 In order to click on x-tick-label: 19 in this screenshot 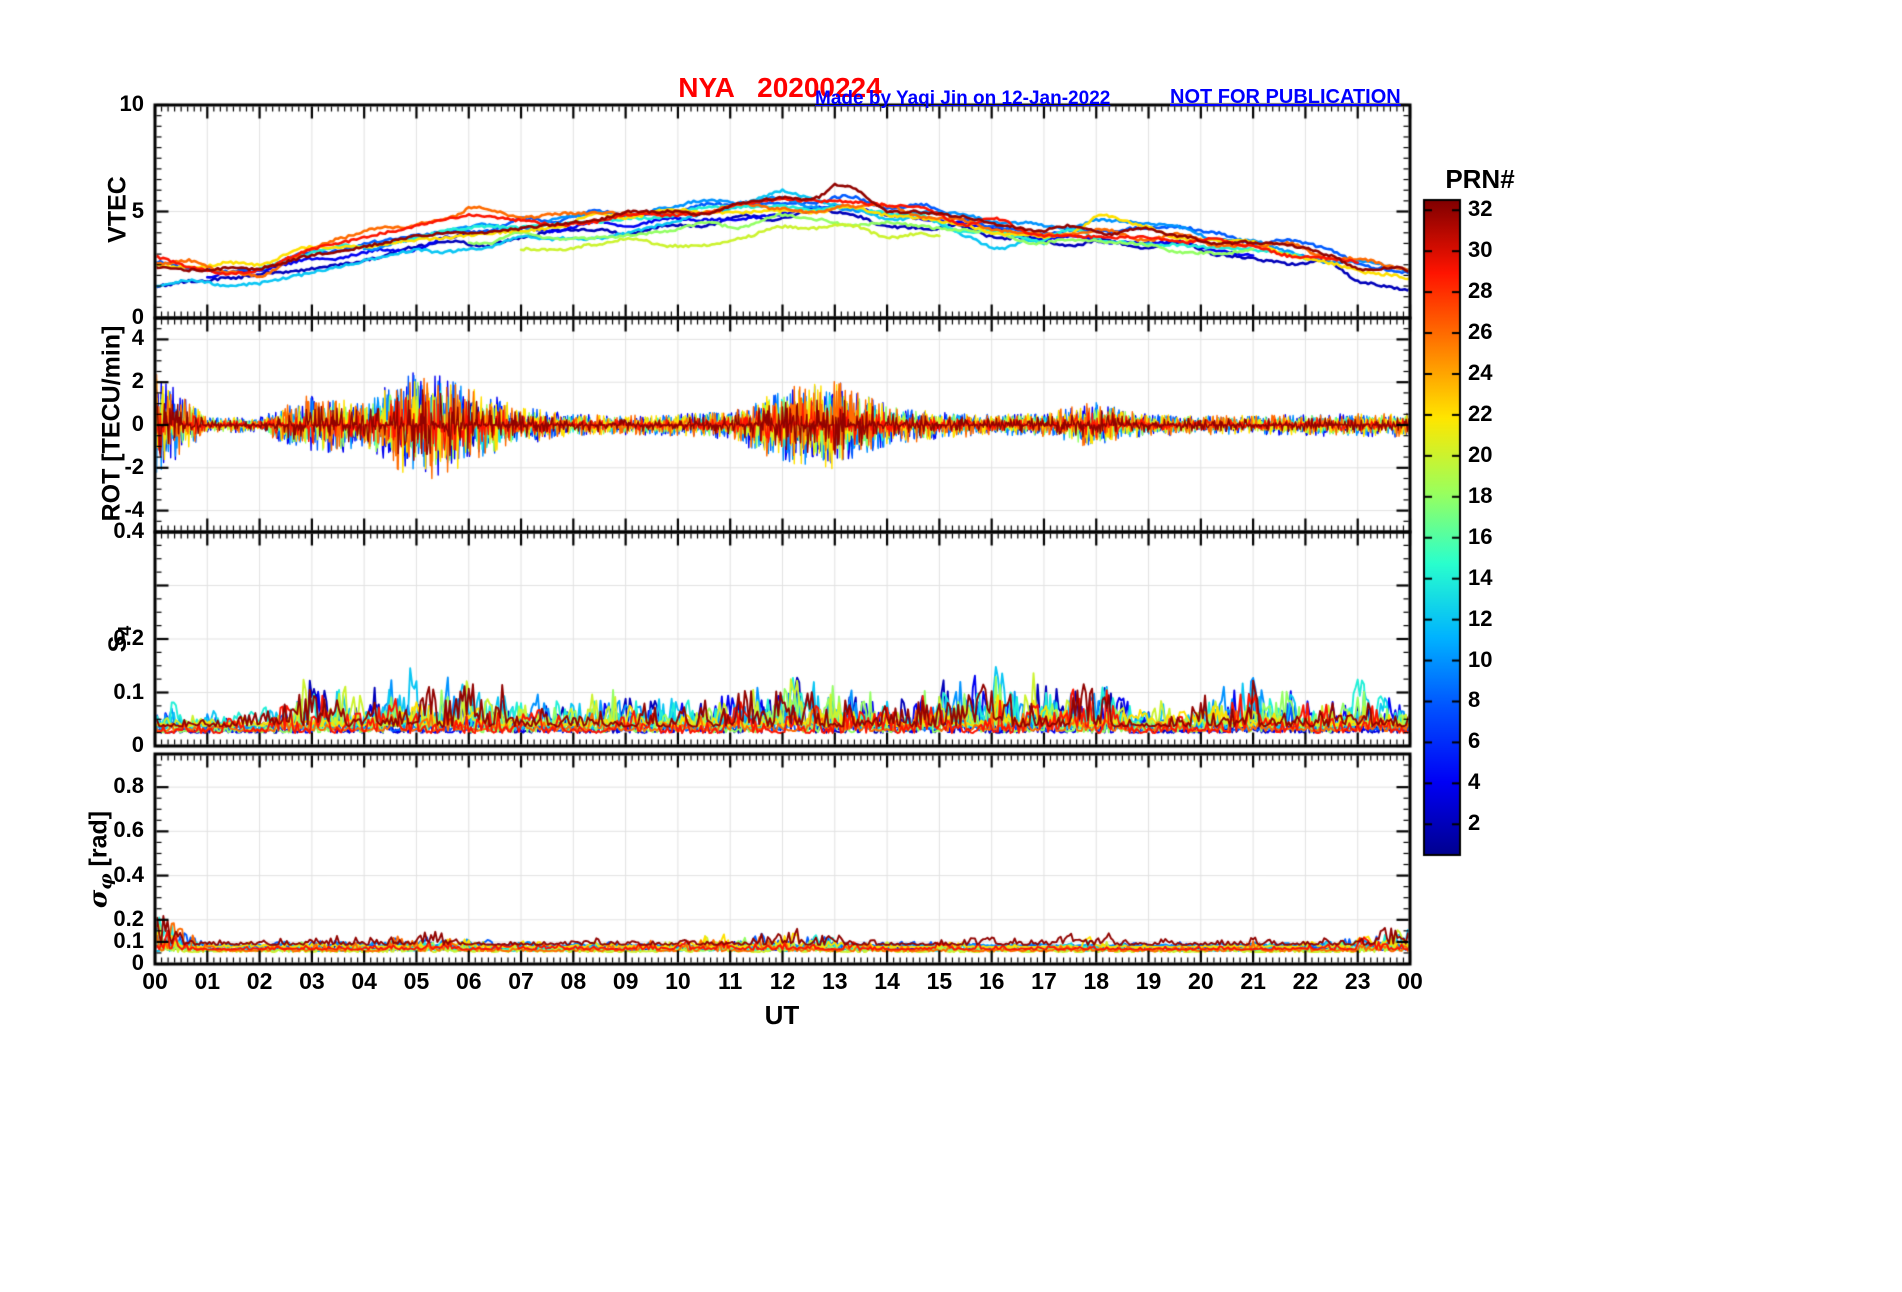, I will do `click(1148, 981)`.